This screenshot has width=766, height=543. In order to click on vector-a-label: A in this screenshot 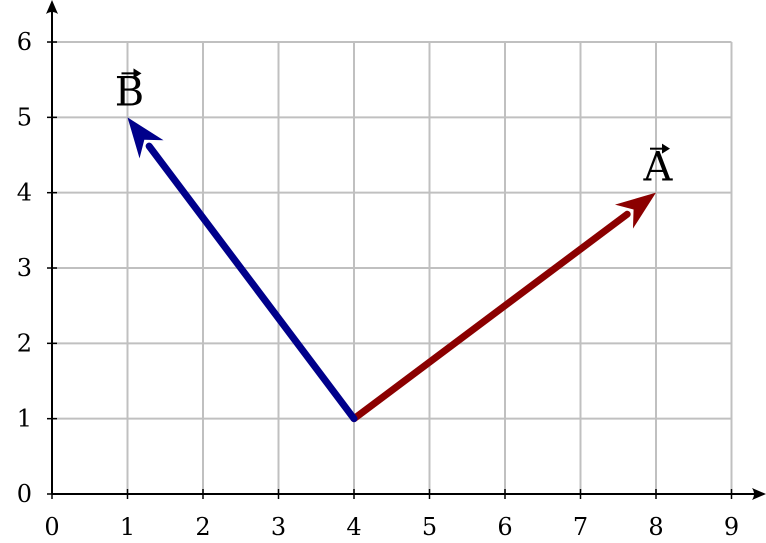, I will do `click(658, 168)`.